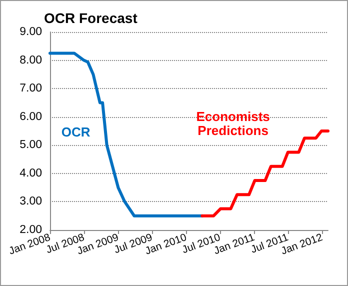 The image size is (348, 286). What do you see at coordinates (31, 230) in the screenshot?
I see `y-tick-label: 2.00` at bounding box center [31, 230].